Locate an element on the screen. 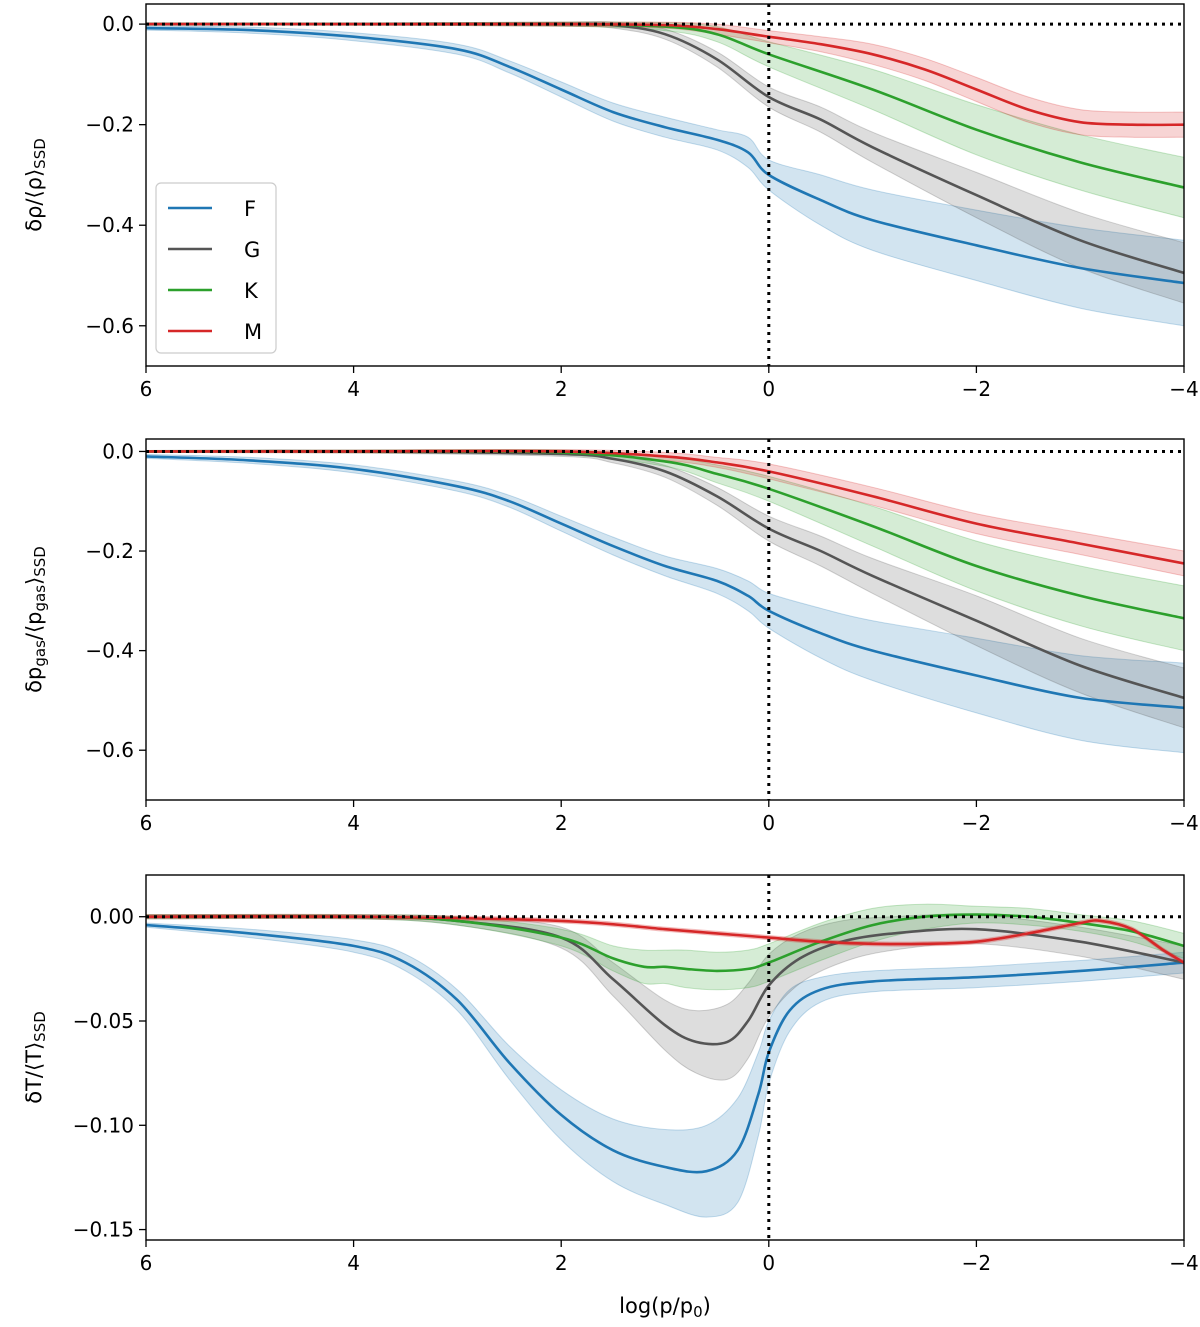 Image resolution: width=1200 pixels, height=1327 pixels. y-tick-label: 0.00 is located at coordinates (111, 917).